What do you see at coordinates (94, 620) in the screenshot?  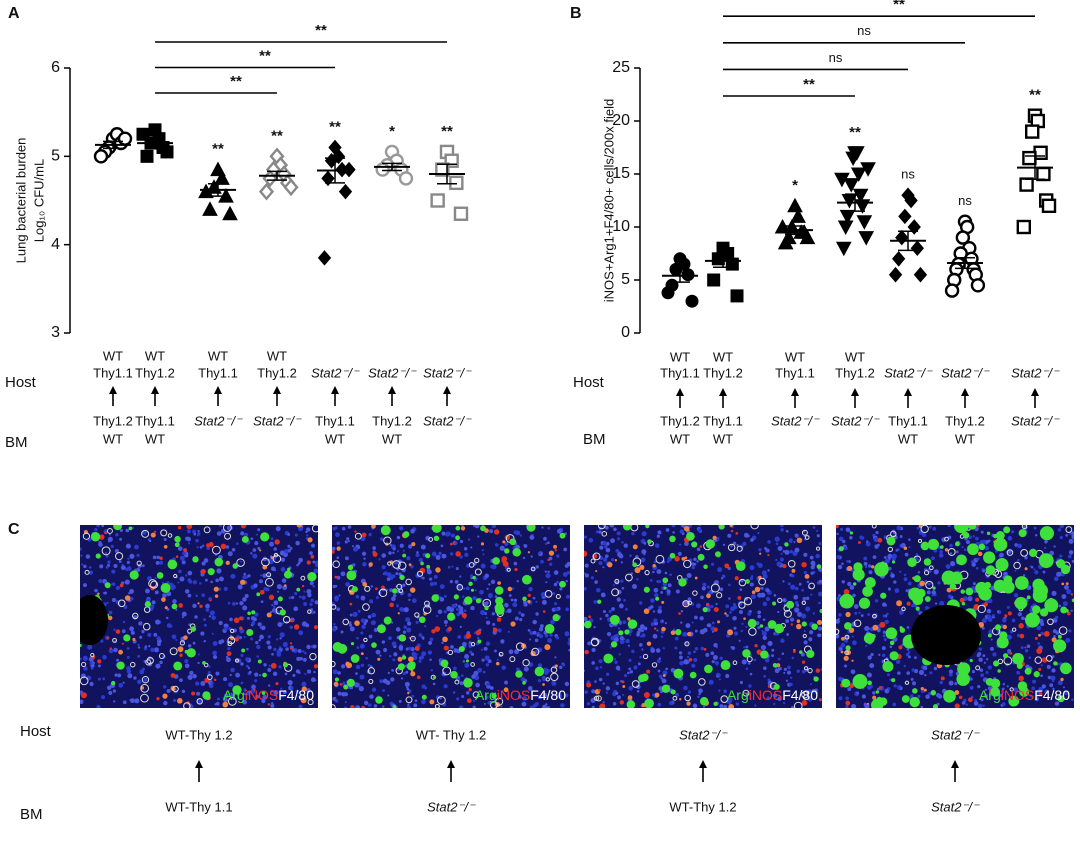 I see `airspace` at bounding box center [94, 620].